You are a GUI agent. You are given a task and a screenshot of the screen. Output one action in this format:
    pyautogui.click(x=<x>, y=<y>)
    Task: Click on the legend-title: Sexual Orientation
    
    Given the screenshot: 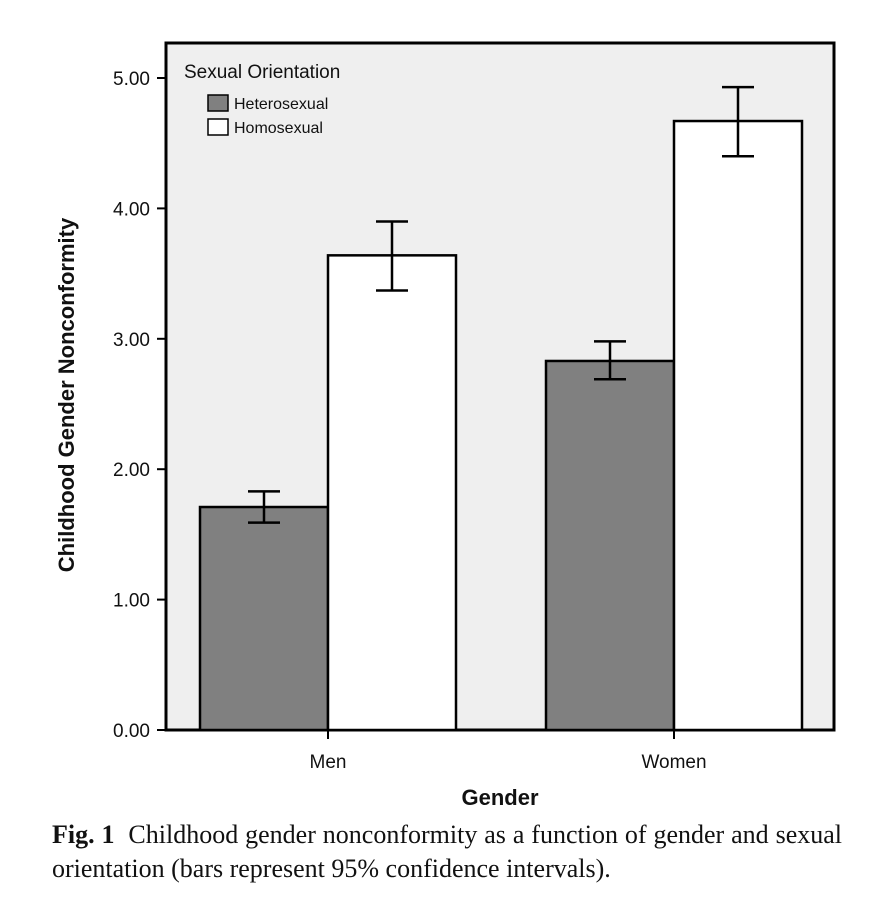 What is the action you would take?
    pyautogui.click(x=262, y=72)
    